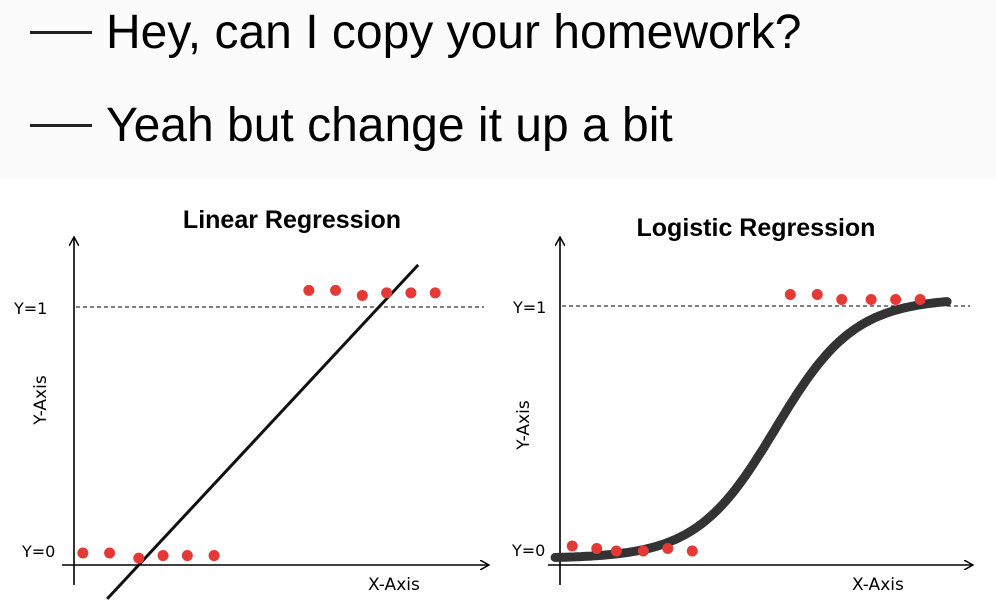 The width and height of the screenshot is (996, 610). What do you see at coordinates (454, 32) in the screenshot?
I see `caption-text-1: Hey, can I copy your homework?` at bounding box center [454, 32].